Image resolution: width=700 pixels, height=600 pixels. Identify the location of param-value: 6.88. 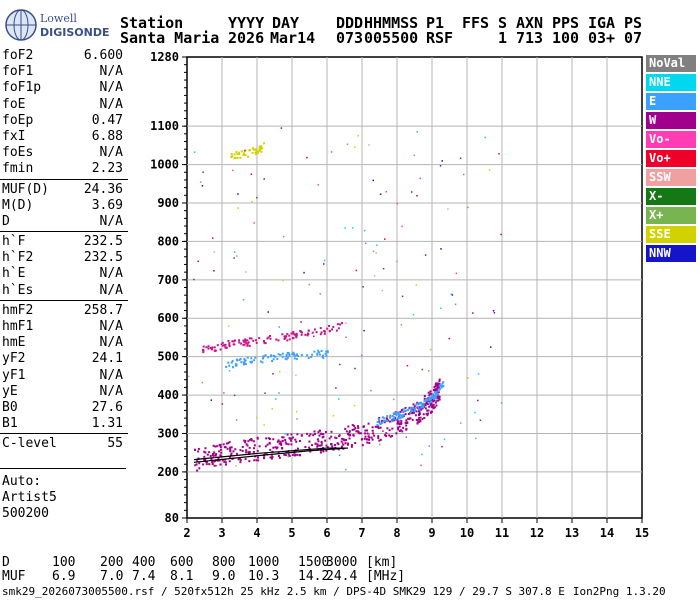
(107, 136).